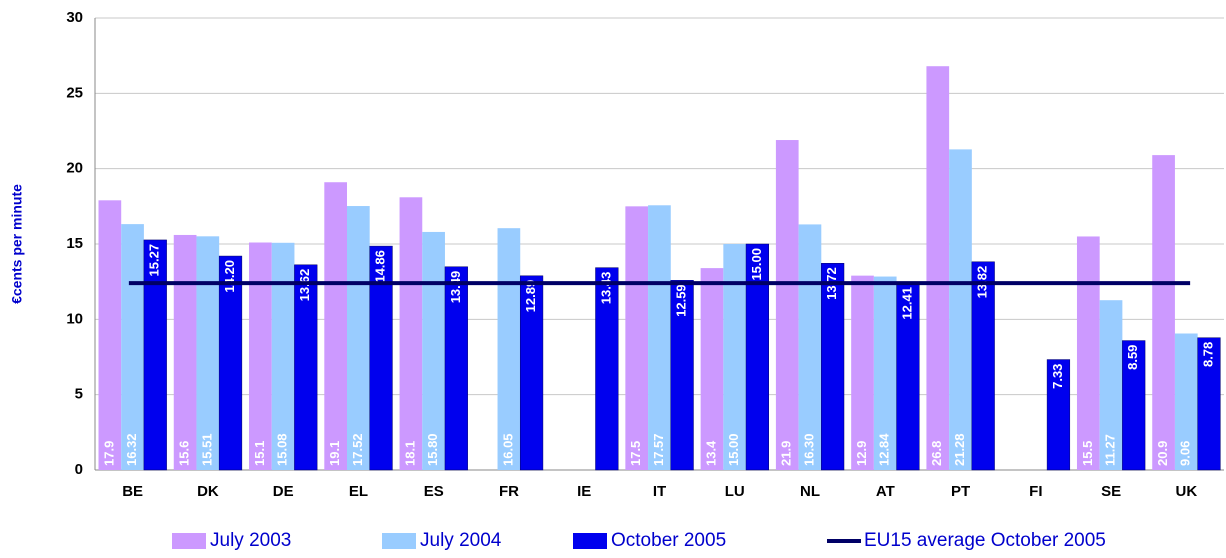 This screenshot has height=558, width=1226. Describe the element at coordinates (786, 453) in the screenshot. I see `data-label: 21.9` at that location.